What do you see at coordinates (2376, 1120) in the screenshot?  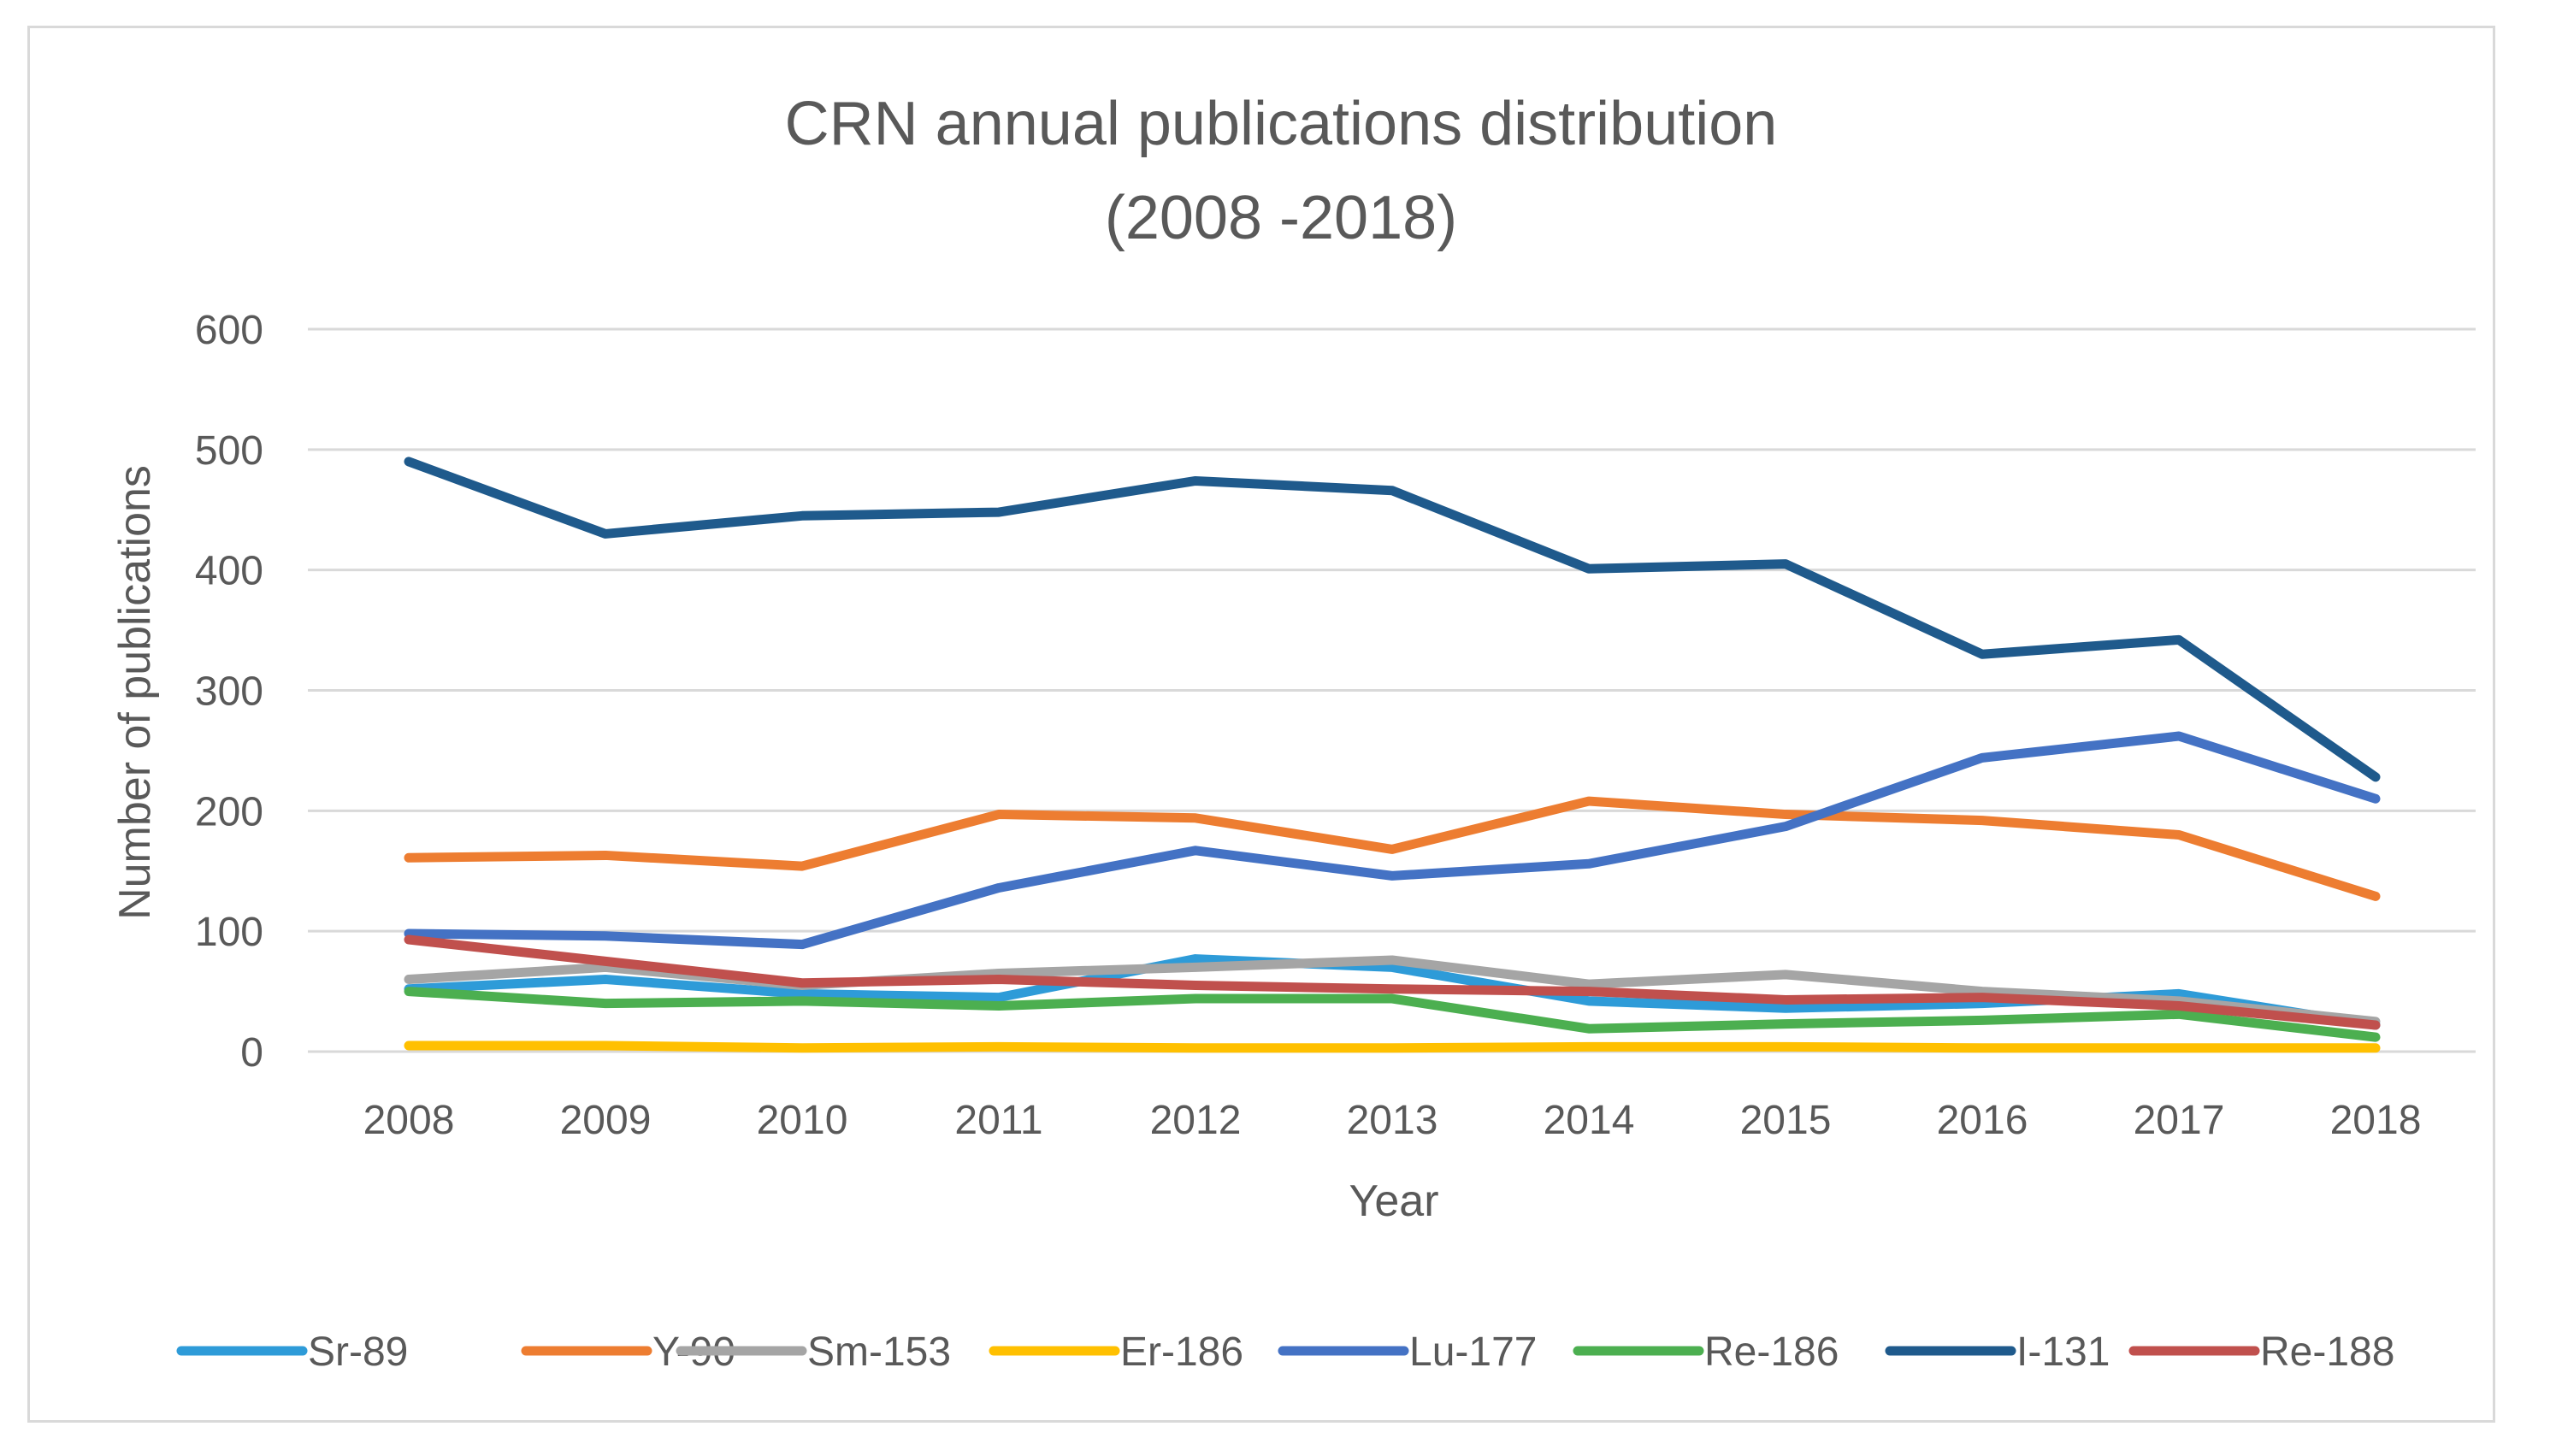 I see `x-tick-label: 2018` at bounding box center [2376, 1120].